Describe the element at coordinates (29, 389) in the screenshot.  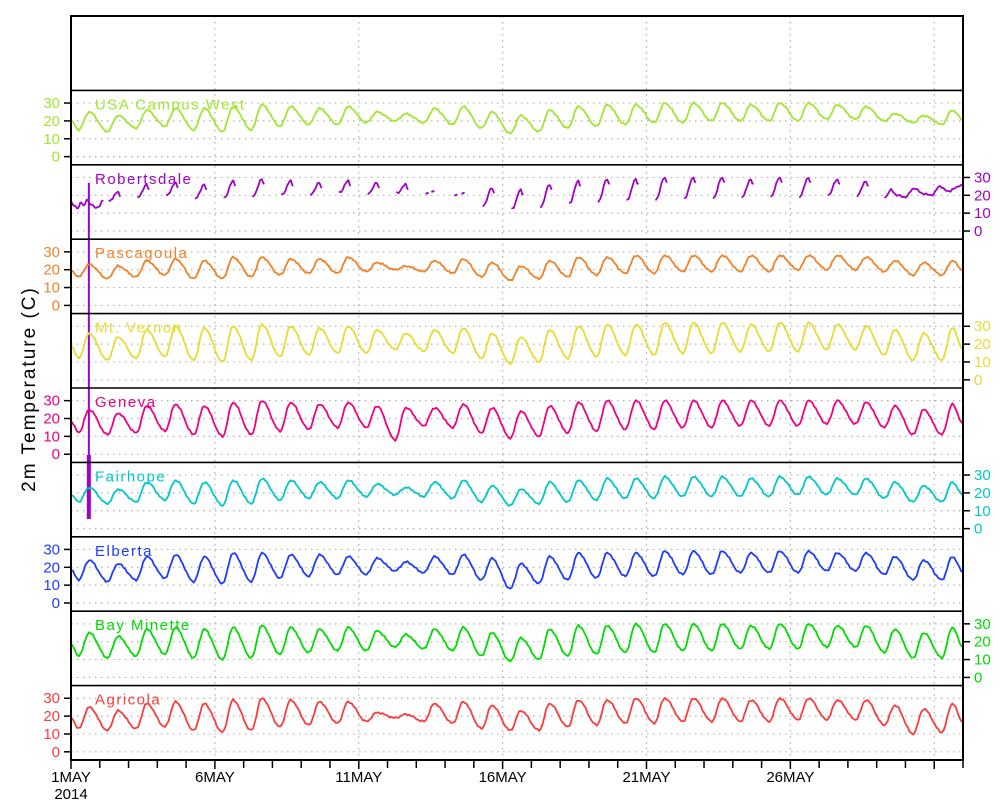
I see `y-axis-title: 2m Temperature (C)` at that location.